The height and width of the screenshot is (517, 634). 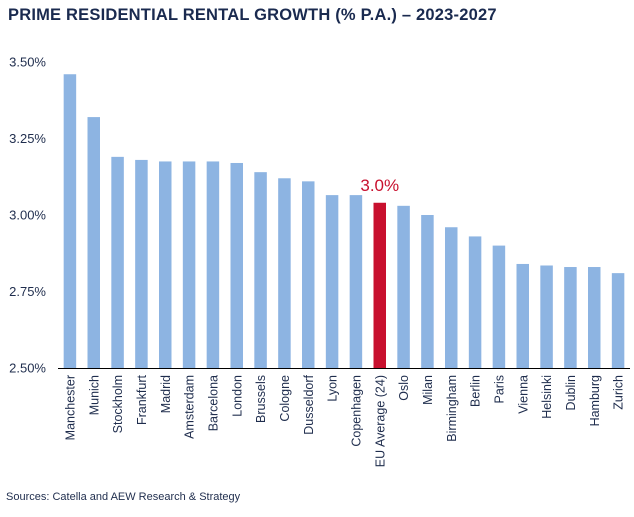 I want to click on x-tick-label: Milan, so click(x=428, y=390).